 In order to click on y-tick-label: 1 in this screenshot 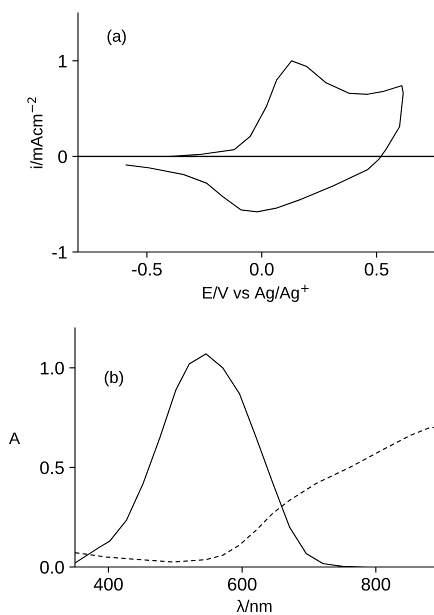, I will do `click(62, 61)`.